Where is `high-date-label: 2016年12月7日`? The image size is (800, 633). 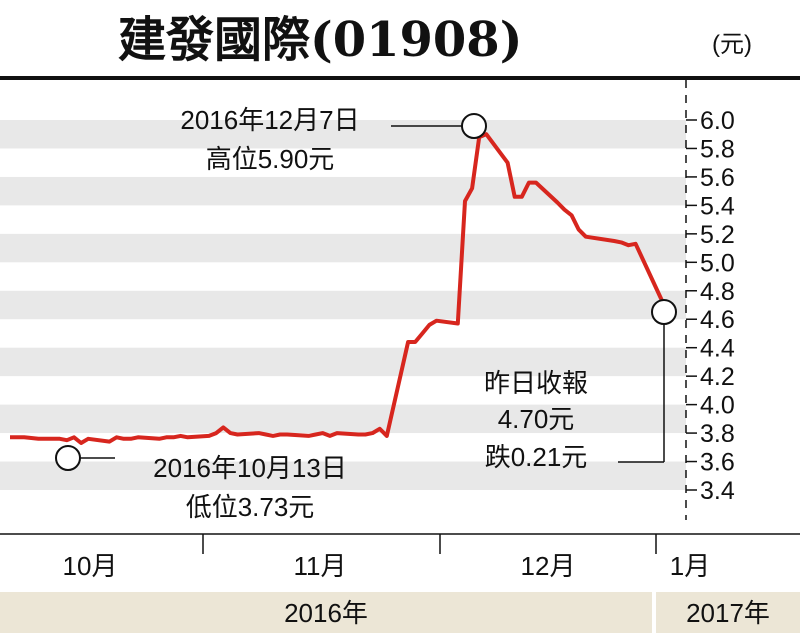
high-date-label: 2016年12月7日 is located at coordinates (269, 120).